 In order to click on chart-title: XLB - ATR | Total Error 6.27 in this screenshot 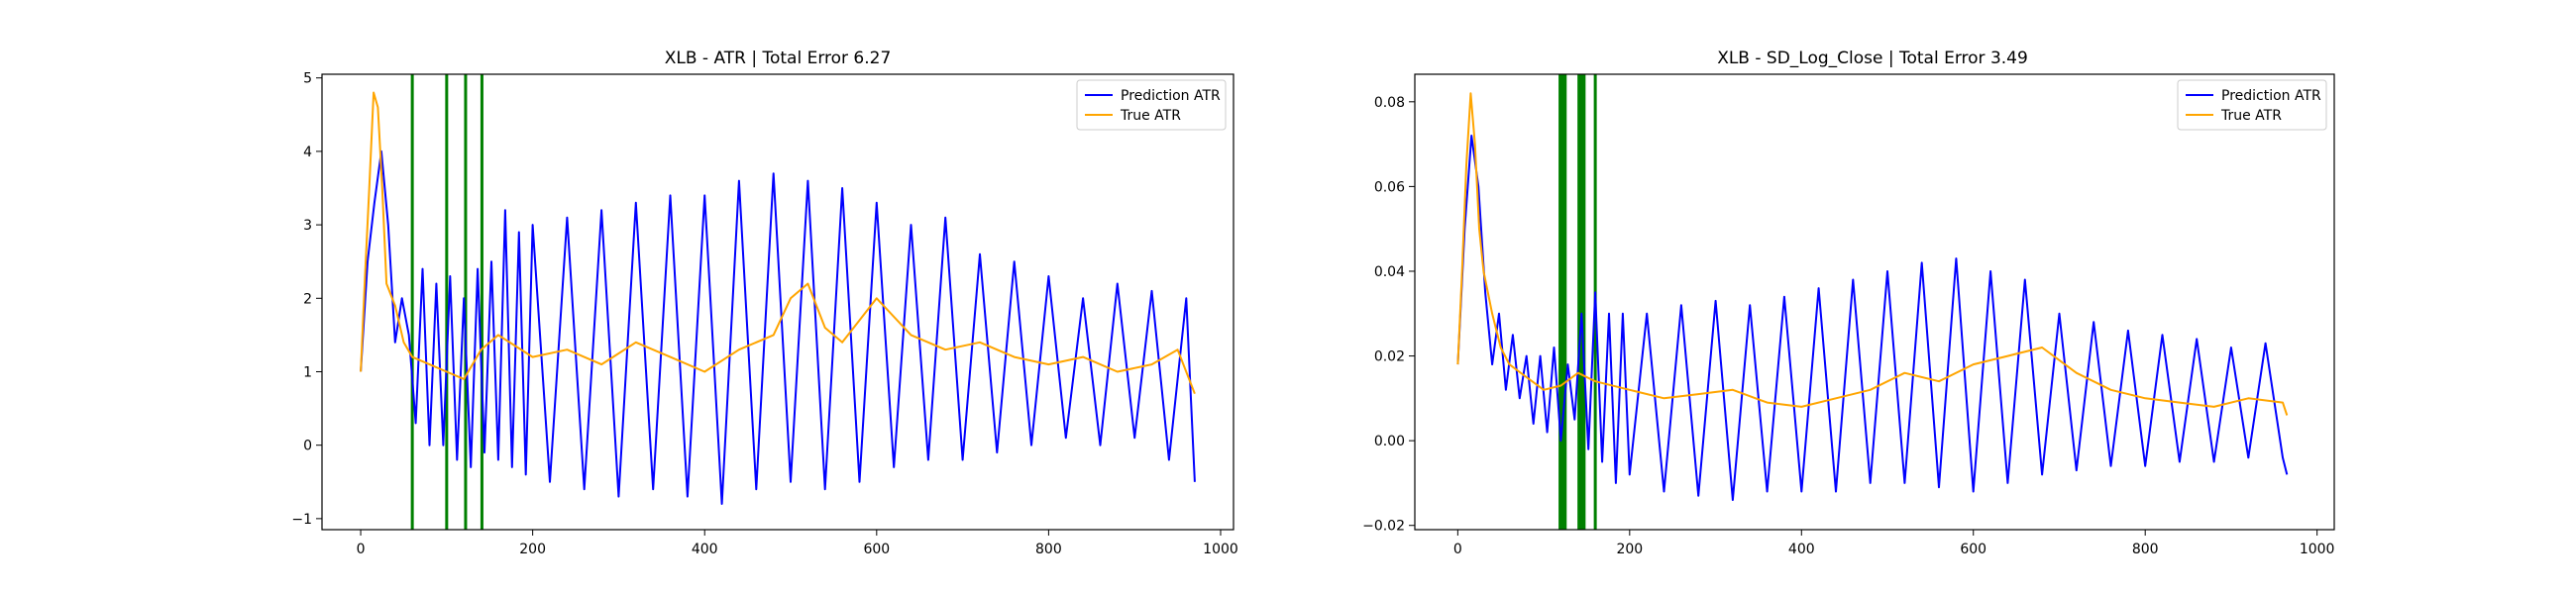, I will do `click(779, 58)`.